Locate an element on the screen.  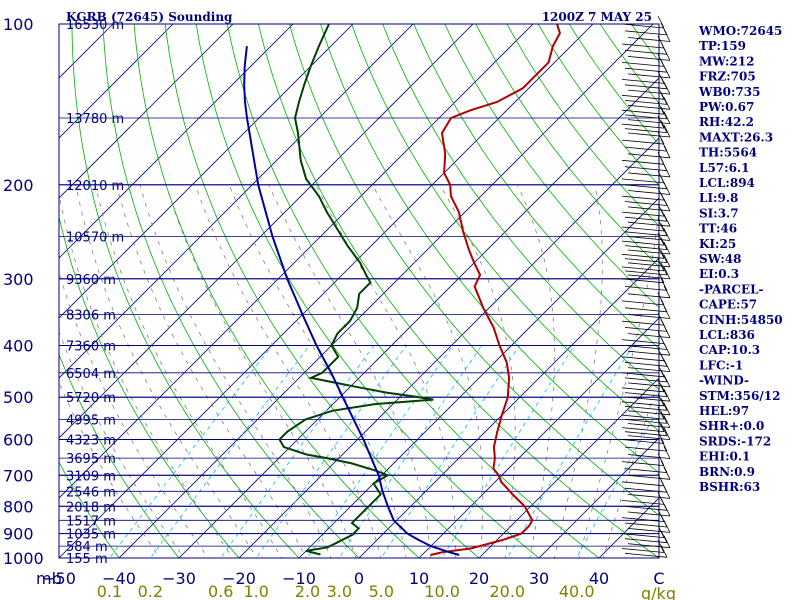
pressure-label: 900 is located at coordinates (18, 534).